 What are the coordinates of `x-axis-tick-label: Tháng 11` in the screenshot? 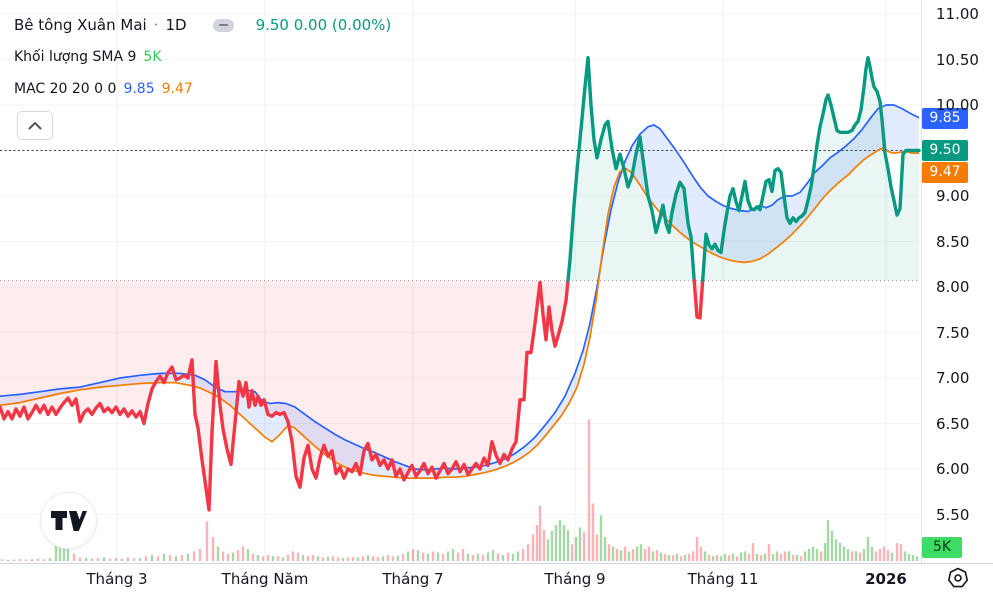 It's located at (723, 579).